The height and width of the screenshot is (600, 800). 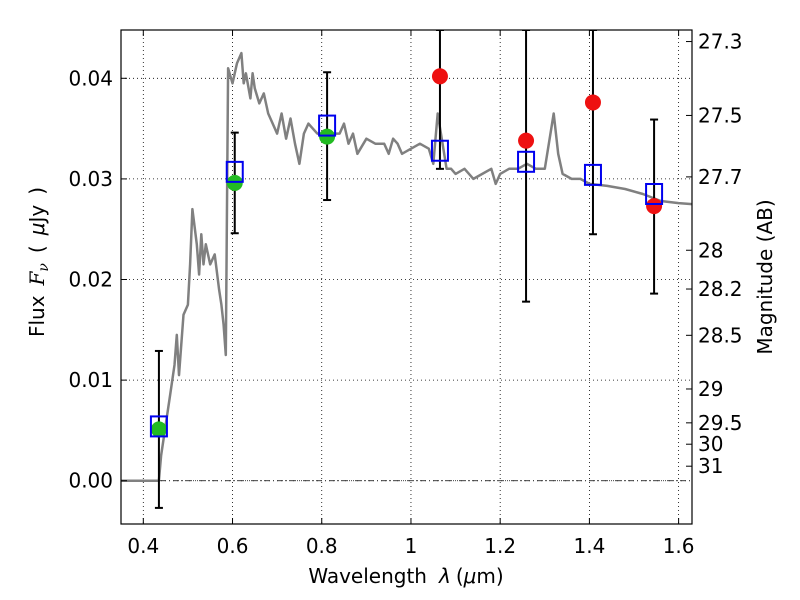 What do you see at coordinates (679, 546) in the screenshot?
I see `x-tick-label: 1.6` at bounding box center [679, 546].